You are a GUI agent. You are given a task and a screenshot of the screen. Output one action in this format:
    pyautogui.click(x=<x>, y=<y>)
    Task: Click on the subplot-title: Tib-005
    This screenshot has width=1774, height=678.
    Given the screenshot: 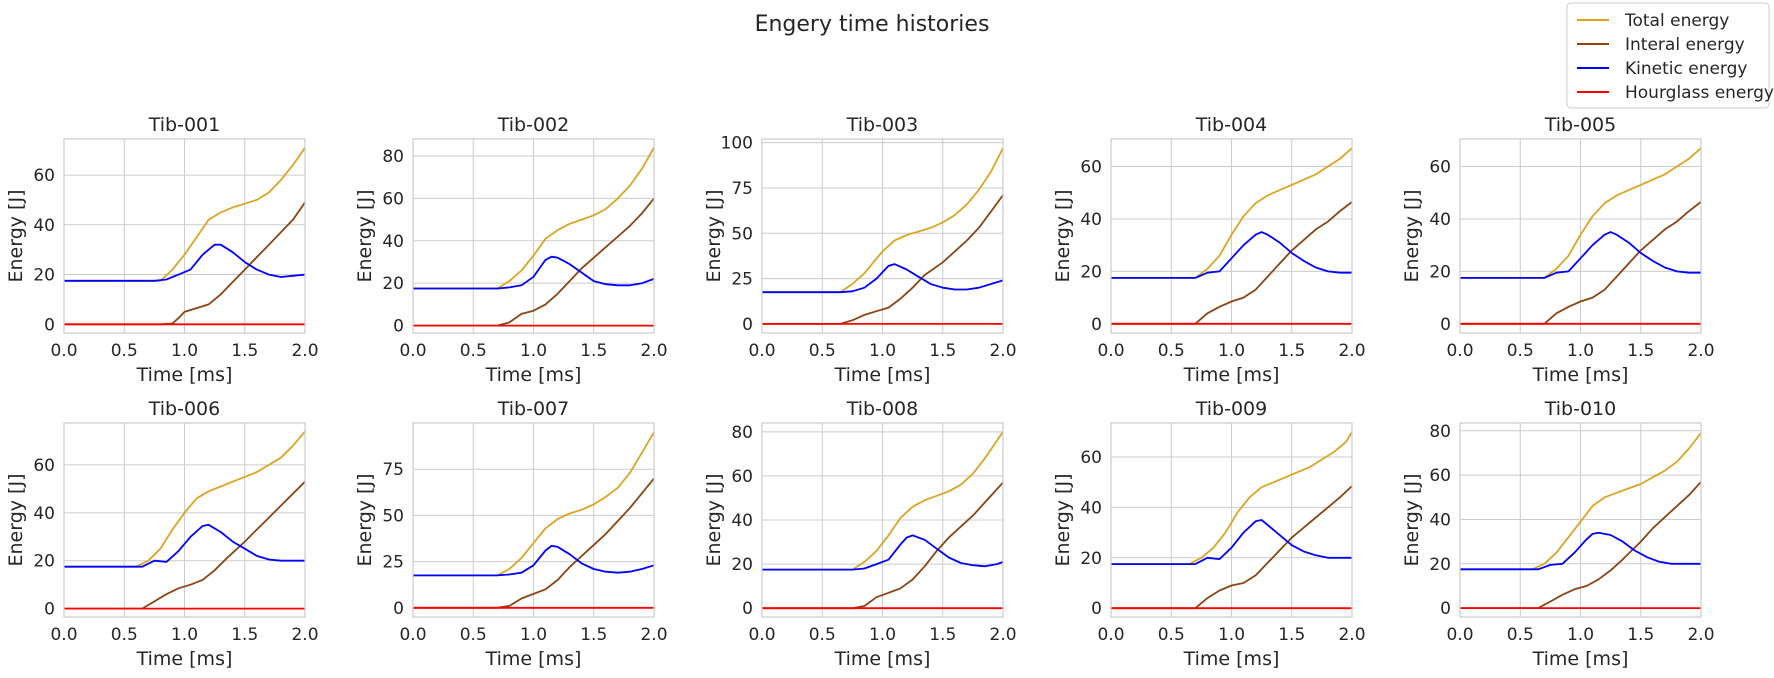 What is the action you would take?
    pyautogui.click(x=1580, y=125)
    